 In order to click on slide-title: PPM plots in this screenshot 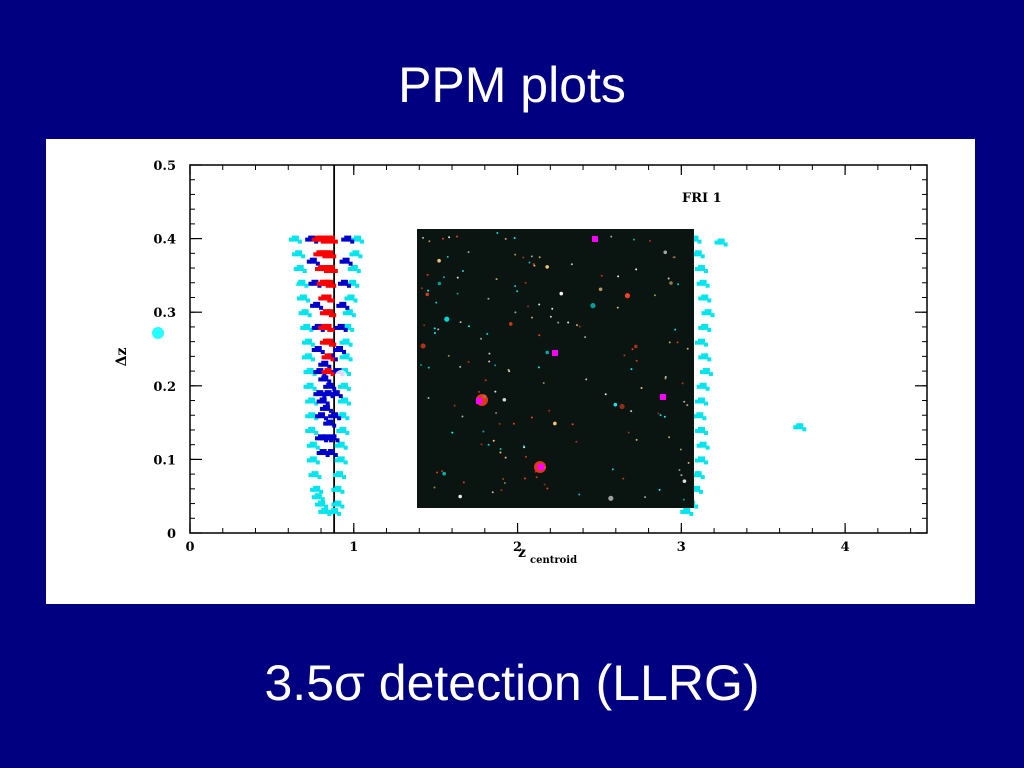, I will do `click(512, 85)`.